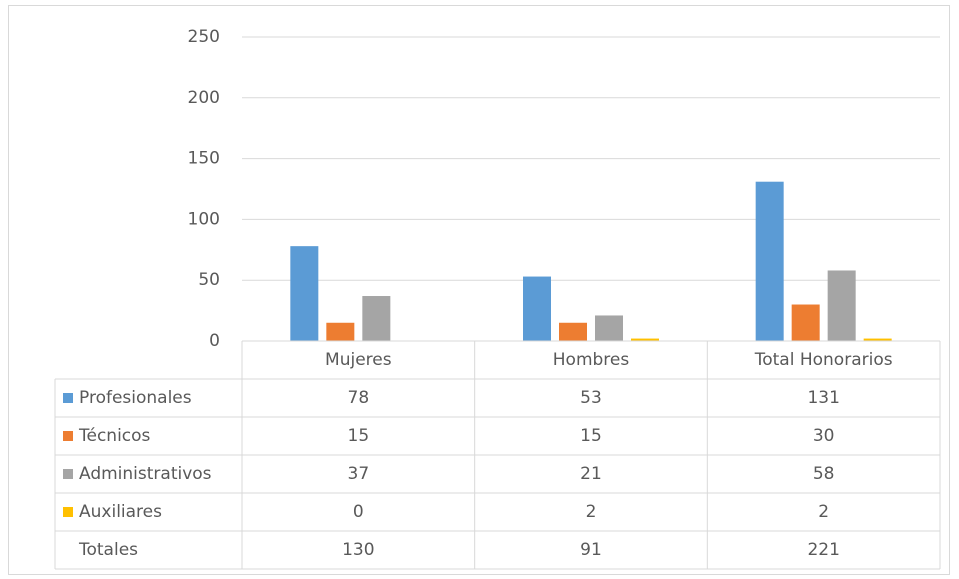 The width and height of the screenshot is (959, 579). Describe the element at coordinates (823, 550) in the screenshot. I see `table-cell: 221` at that location.